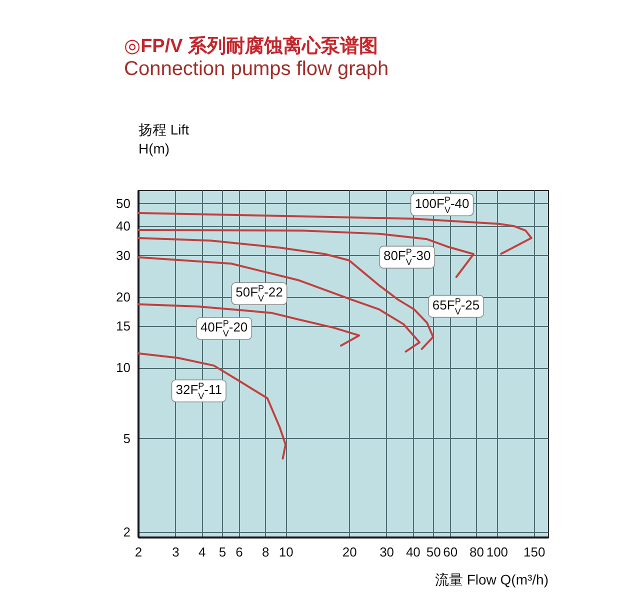 The height and width of the screenshot is (603, 631). I want to click on x-tick-label: 150, so click(535, 552).